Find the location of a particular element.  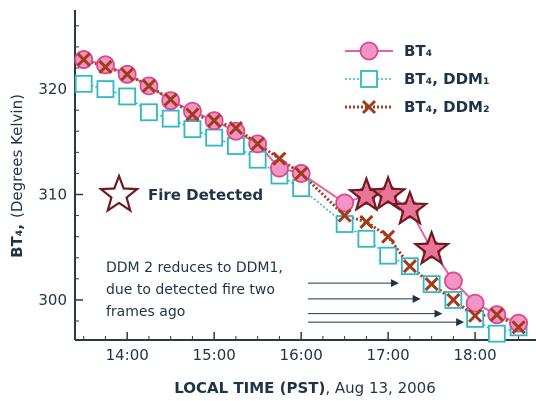

y-axis-title-main: BT₄, is located at coordinates (17, 241).